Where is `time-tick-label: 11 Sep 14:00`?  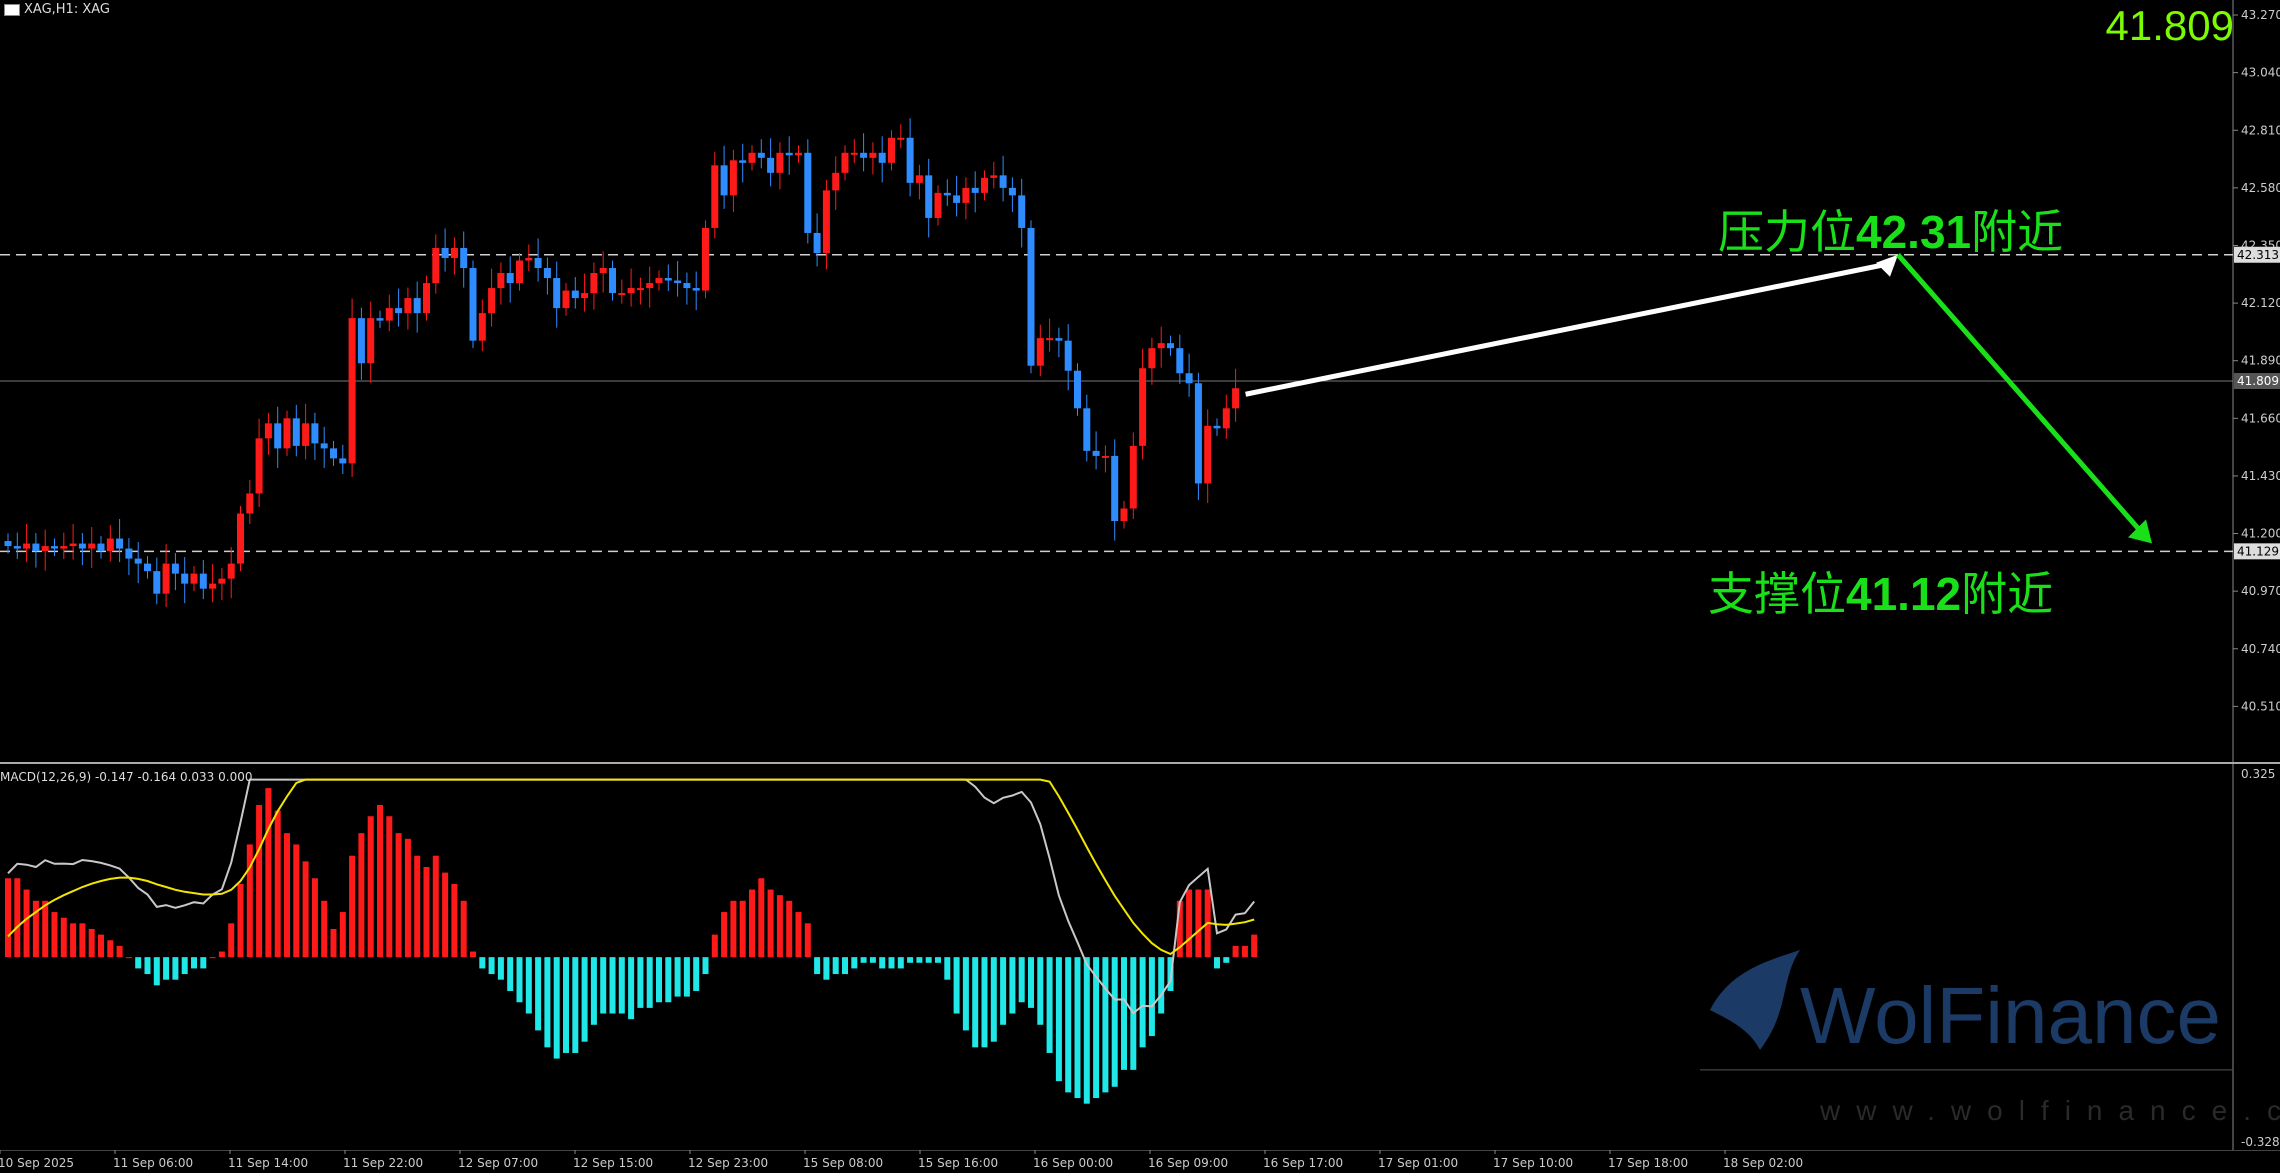
time-tick-label: 11 Sep 14:00 is located at coordinates (268, 1163).